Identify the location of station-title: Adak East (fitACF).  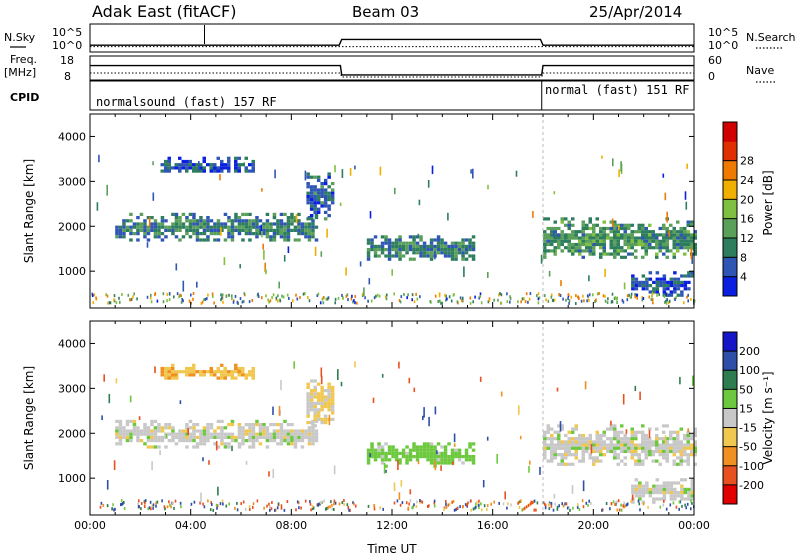
(164, 11).